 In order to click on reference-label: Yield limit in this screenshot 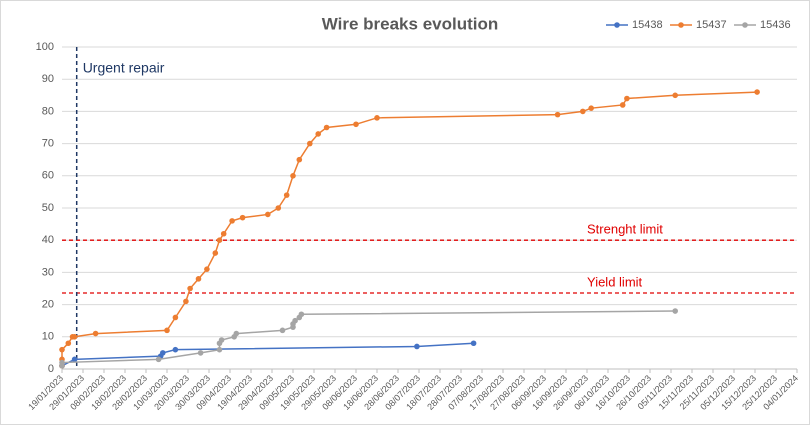, I will do `click(615, 281)`.